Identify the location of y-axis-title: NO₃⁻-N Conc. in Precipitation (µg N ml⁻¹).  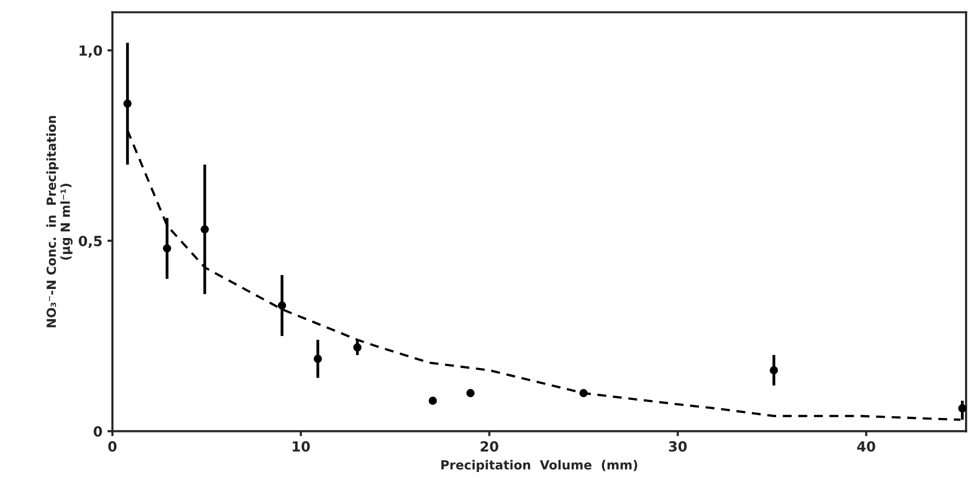
(59, 222).